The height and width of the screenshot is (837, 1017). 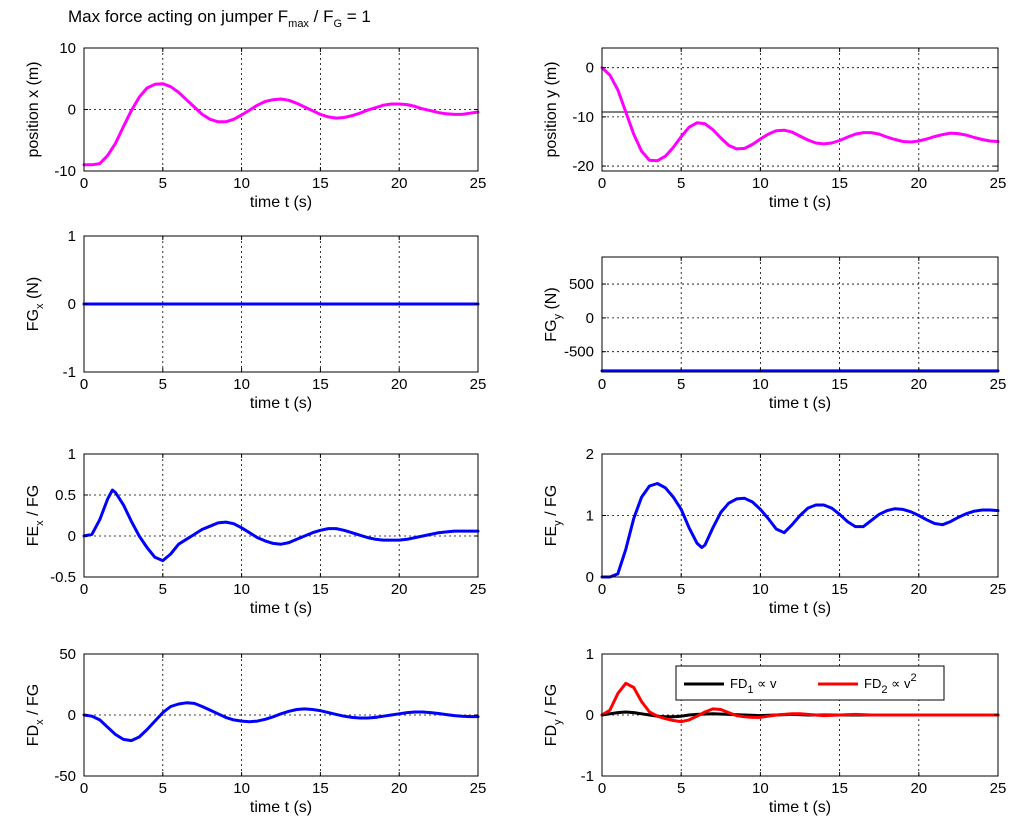 I want to click on y-axis-label: FDx / FG, so click(x=35, y=715).